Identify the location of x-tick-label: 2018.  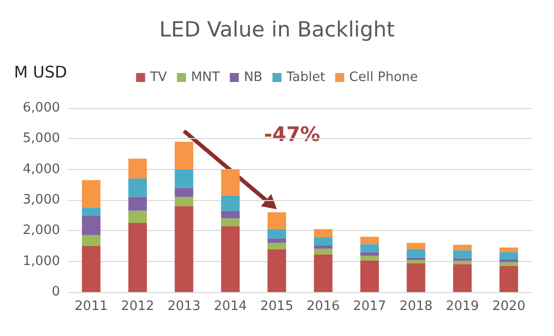
(416, 306).